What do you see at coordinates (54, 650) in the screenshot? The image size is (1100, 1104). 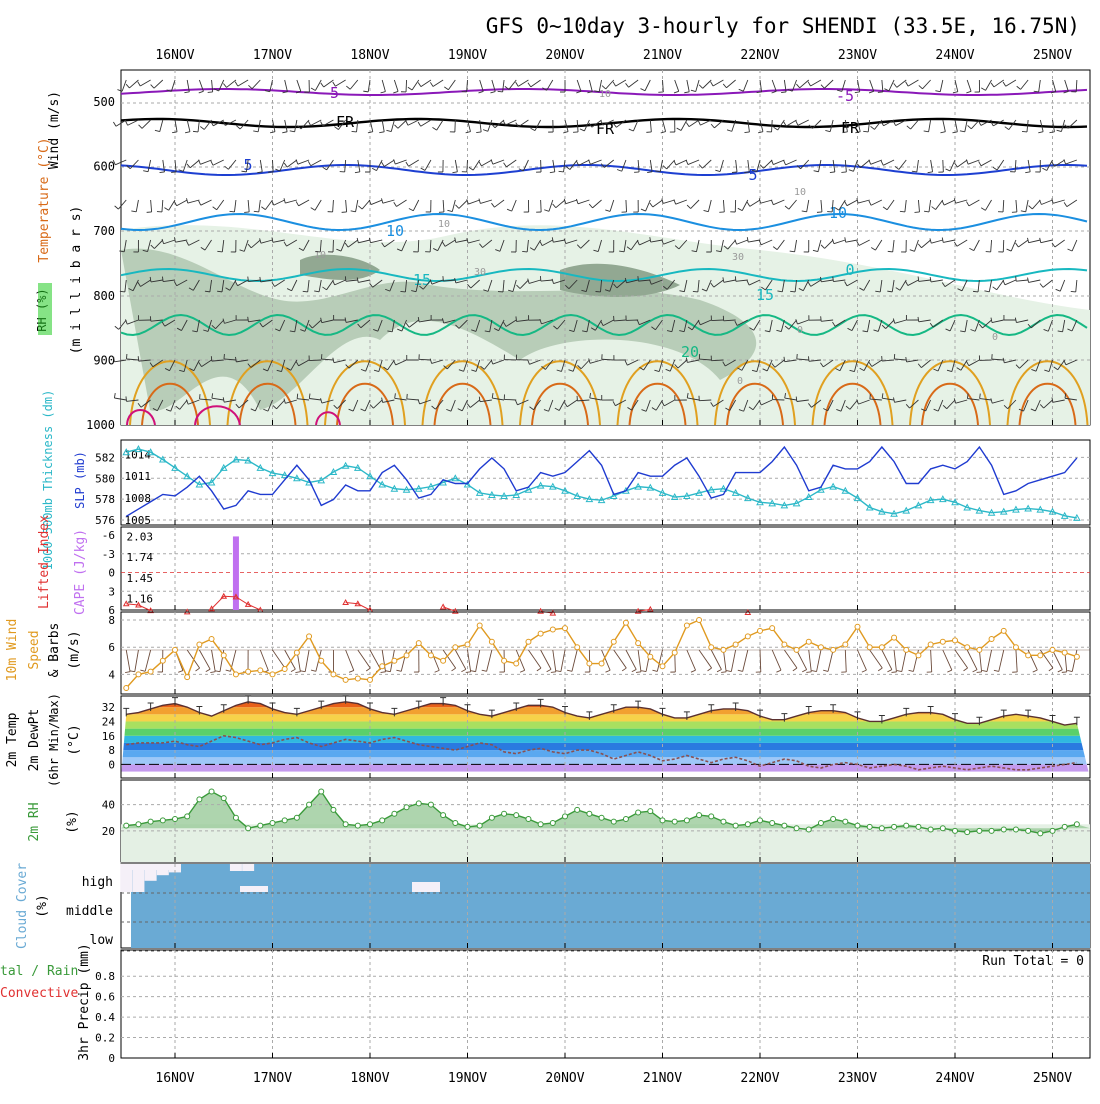 I see `wind10-ylabel-3: & Barbs` at bounding box center [54, 650].